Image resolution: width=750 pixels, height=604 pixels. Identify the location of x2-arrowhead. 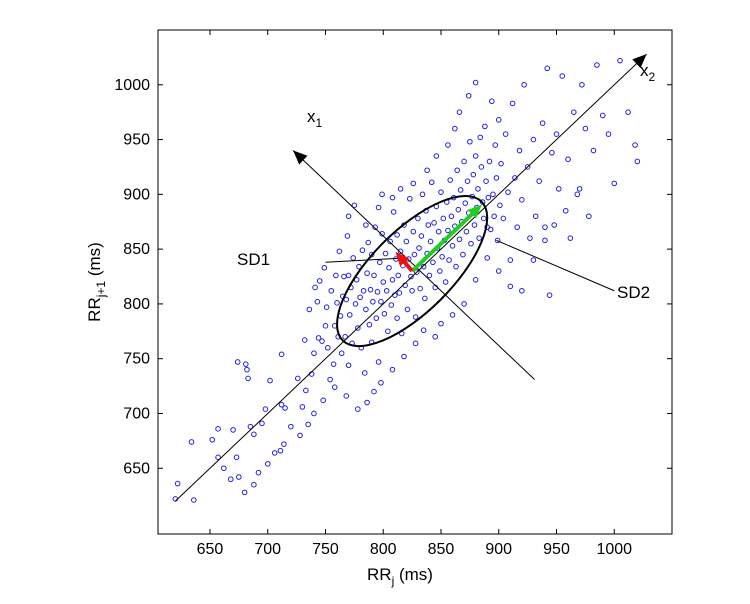
(639, 61).